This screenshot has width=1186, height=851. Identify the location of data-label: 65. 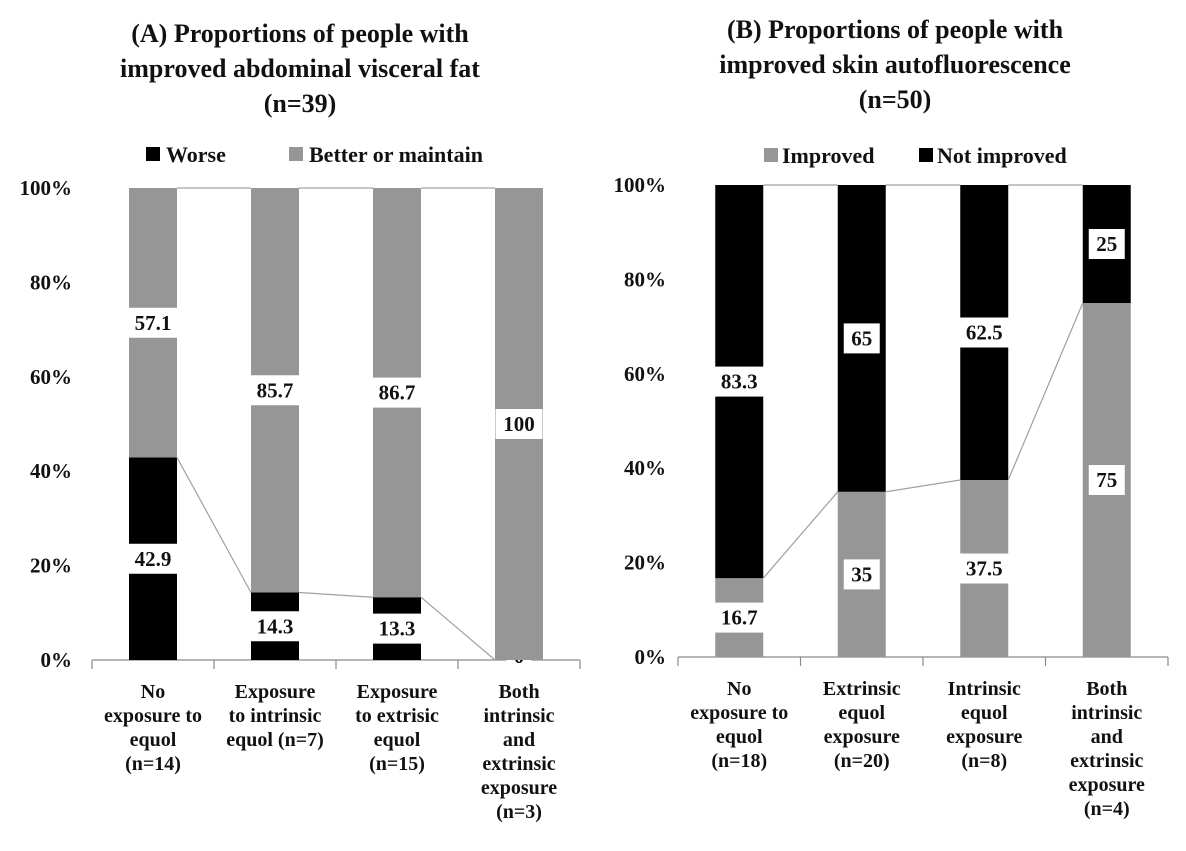
(861, 338).